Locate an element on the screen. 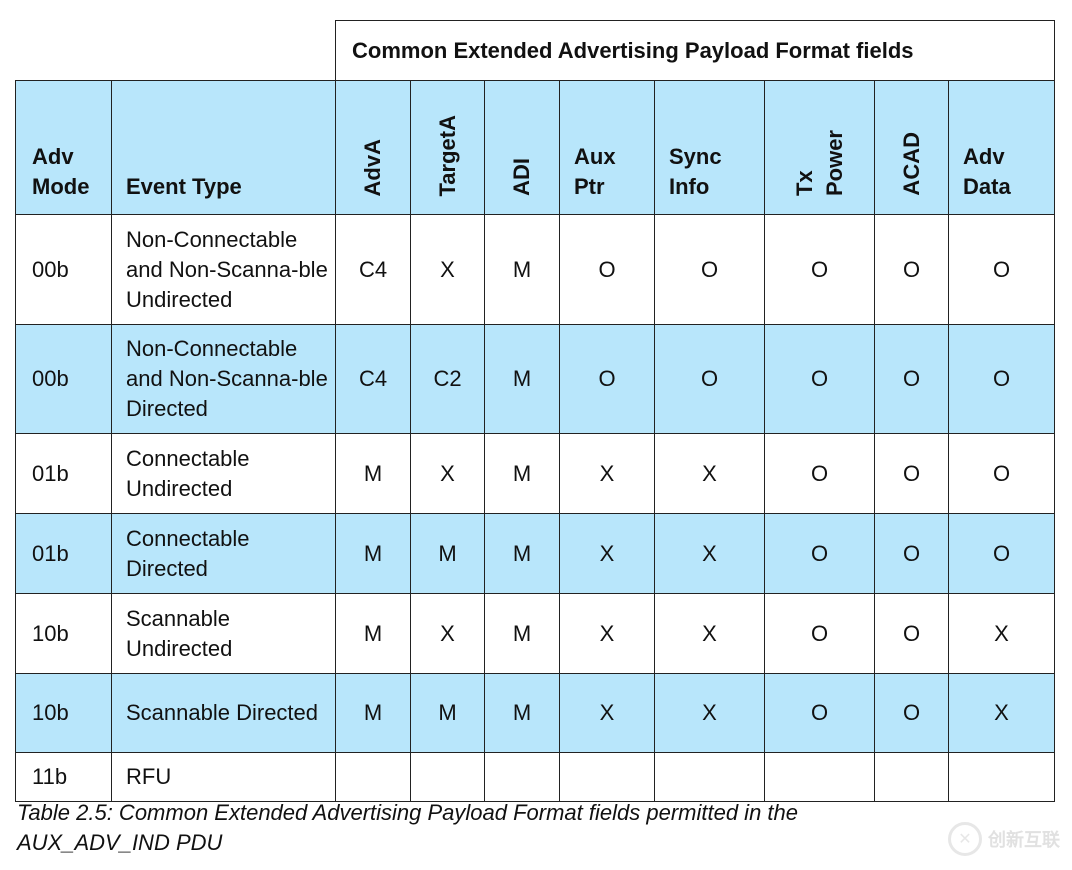  col-header-aux-ptr: Aux Ptr is located at coordinates (607, 147).